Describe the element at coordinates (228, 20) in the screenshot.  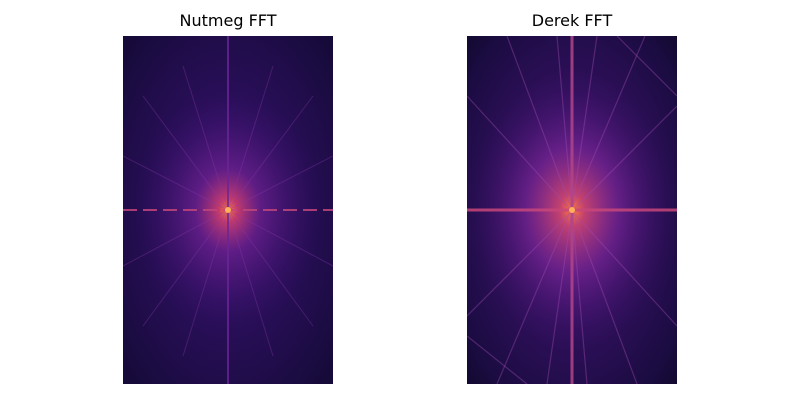
I see `left-panel-title: Nutmeg FFT` at that location.